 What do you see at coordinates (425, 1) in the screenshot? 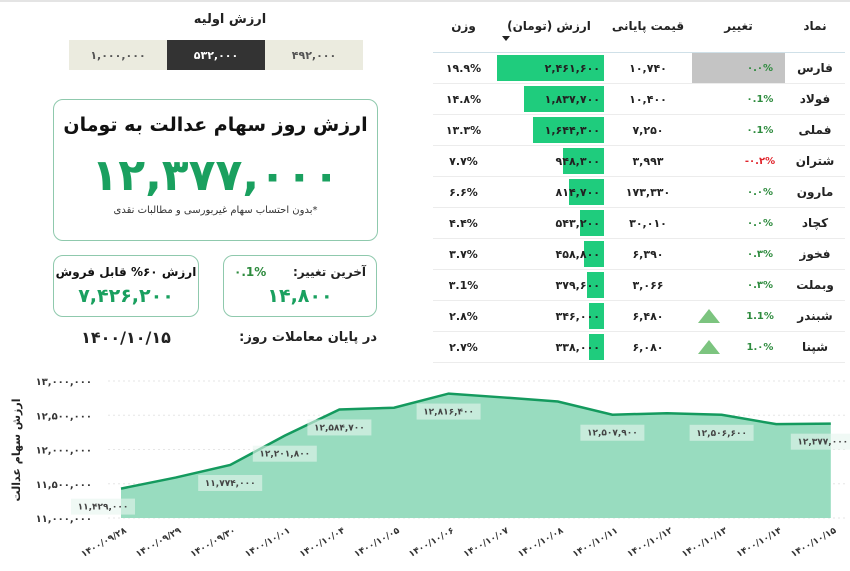
I see `top-divider` at bounding box center [425, 1].